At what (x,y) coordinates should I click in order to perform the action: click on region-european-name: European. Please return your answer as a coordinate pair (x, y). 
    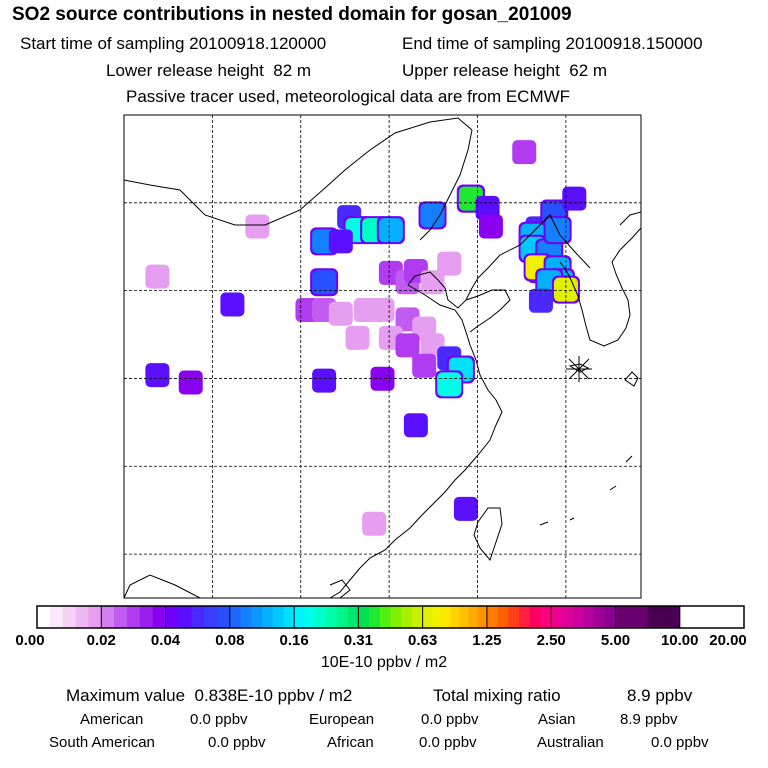
    Looking at the image, I should click on (342, 719).